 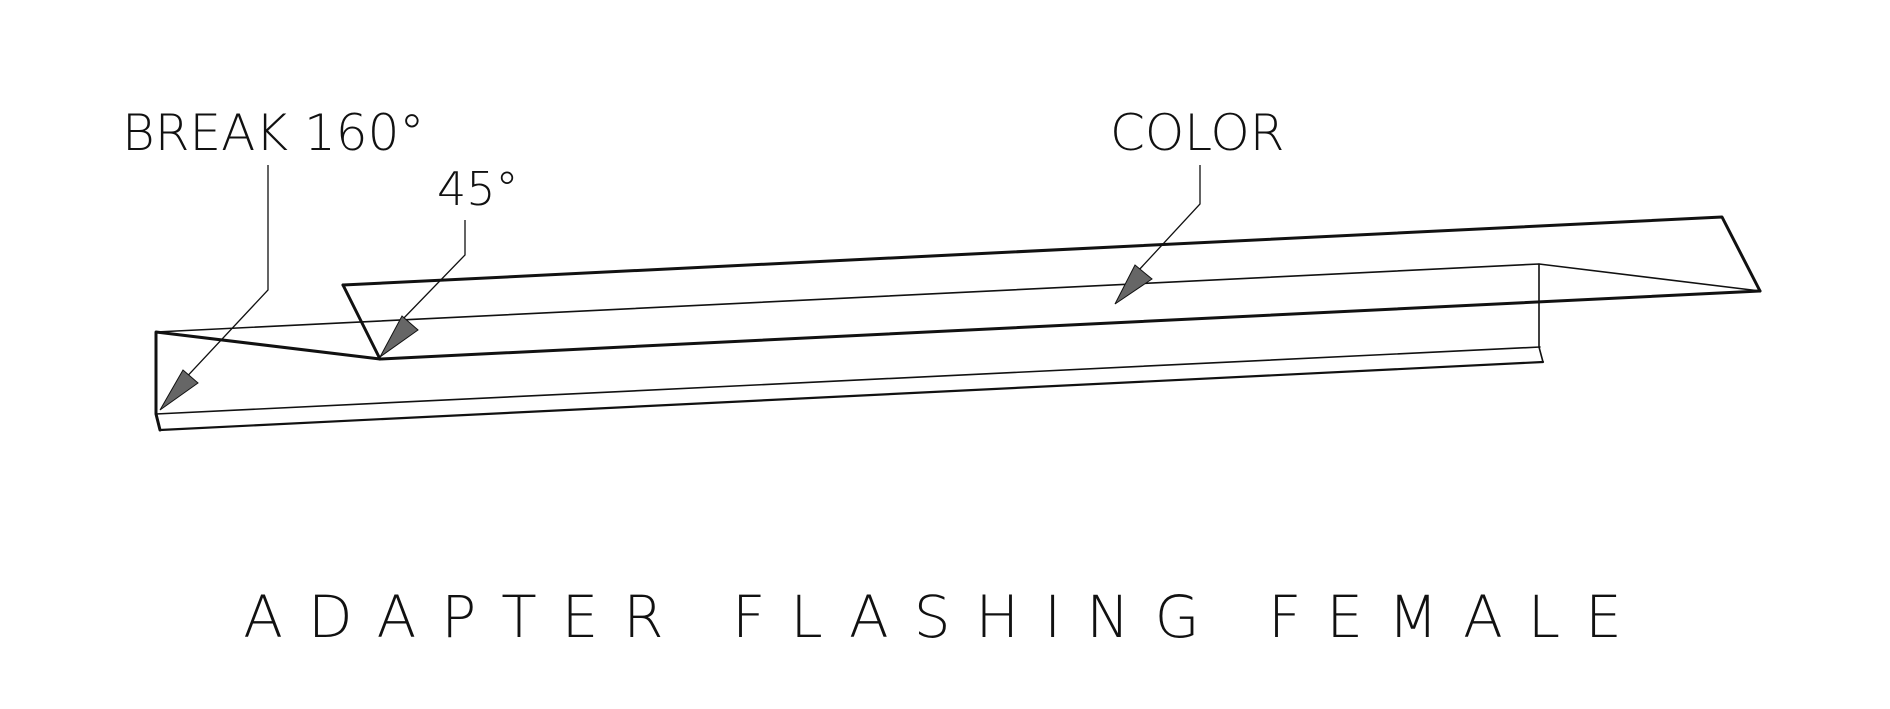 What do you see at coordinates (1197, 133) in the screenshot?
I see `color-callout: COLOR` at bounding box center [1197, 133].